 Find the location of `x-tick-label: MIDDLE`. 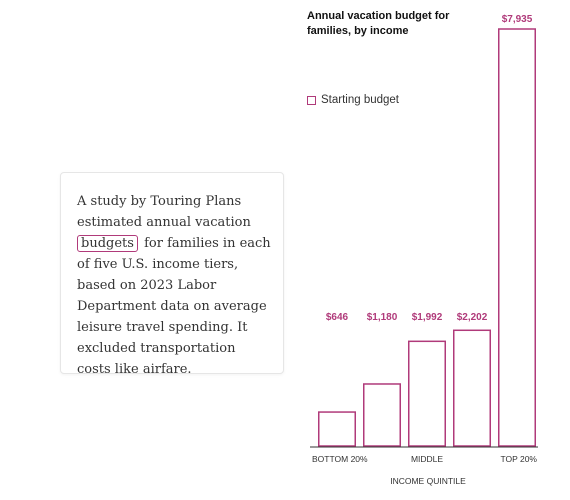

x-tick-label: MIDDLE is located at coordinates (427, 459).